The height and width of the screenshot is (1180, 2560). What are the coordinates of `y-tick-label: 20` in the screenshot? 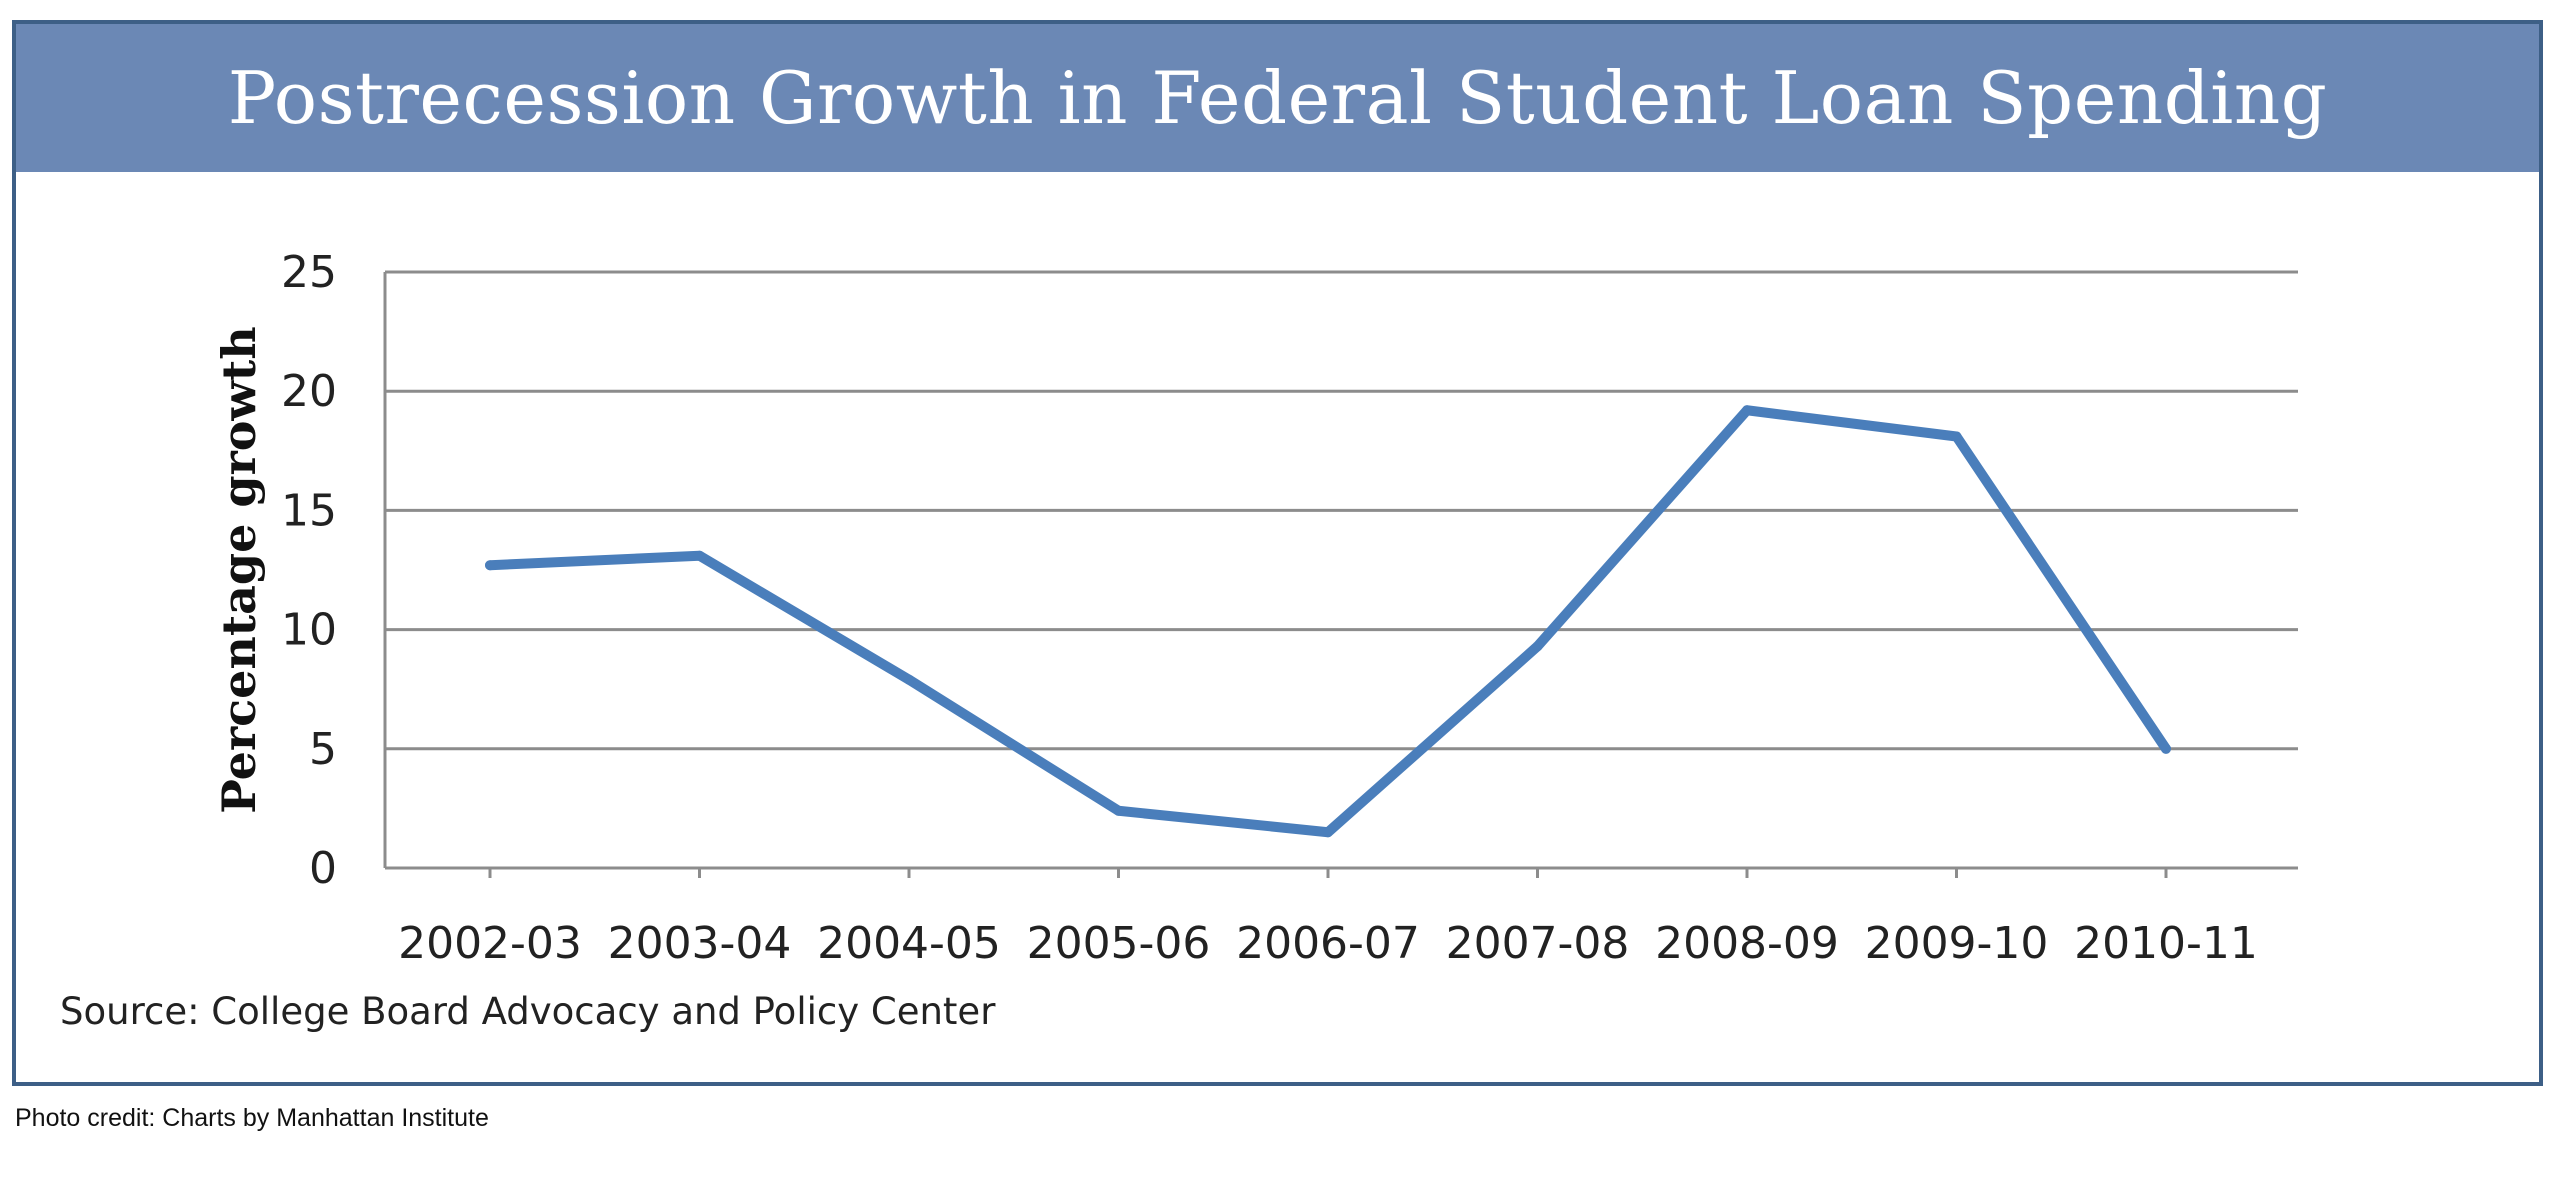 It's located at (309, 391).